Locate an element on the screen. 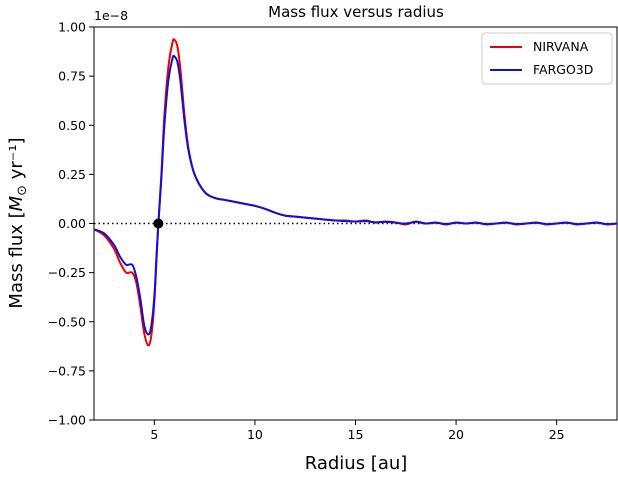  legend: NIRVANA FARGO3D is located at coordinates (547, 58).